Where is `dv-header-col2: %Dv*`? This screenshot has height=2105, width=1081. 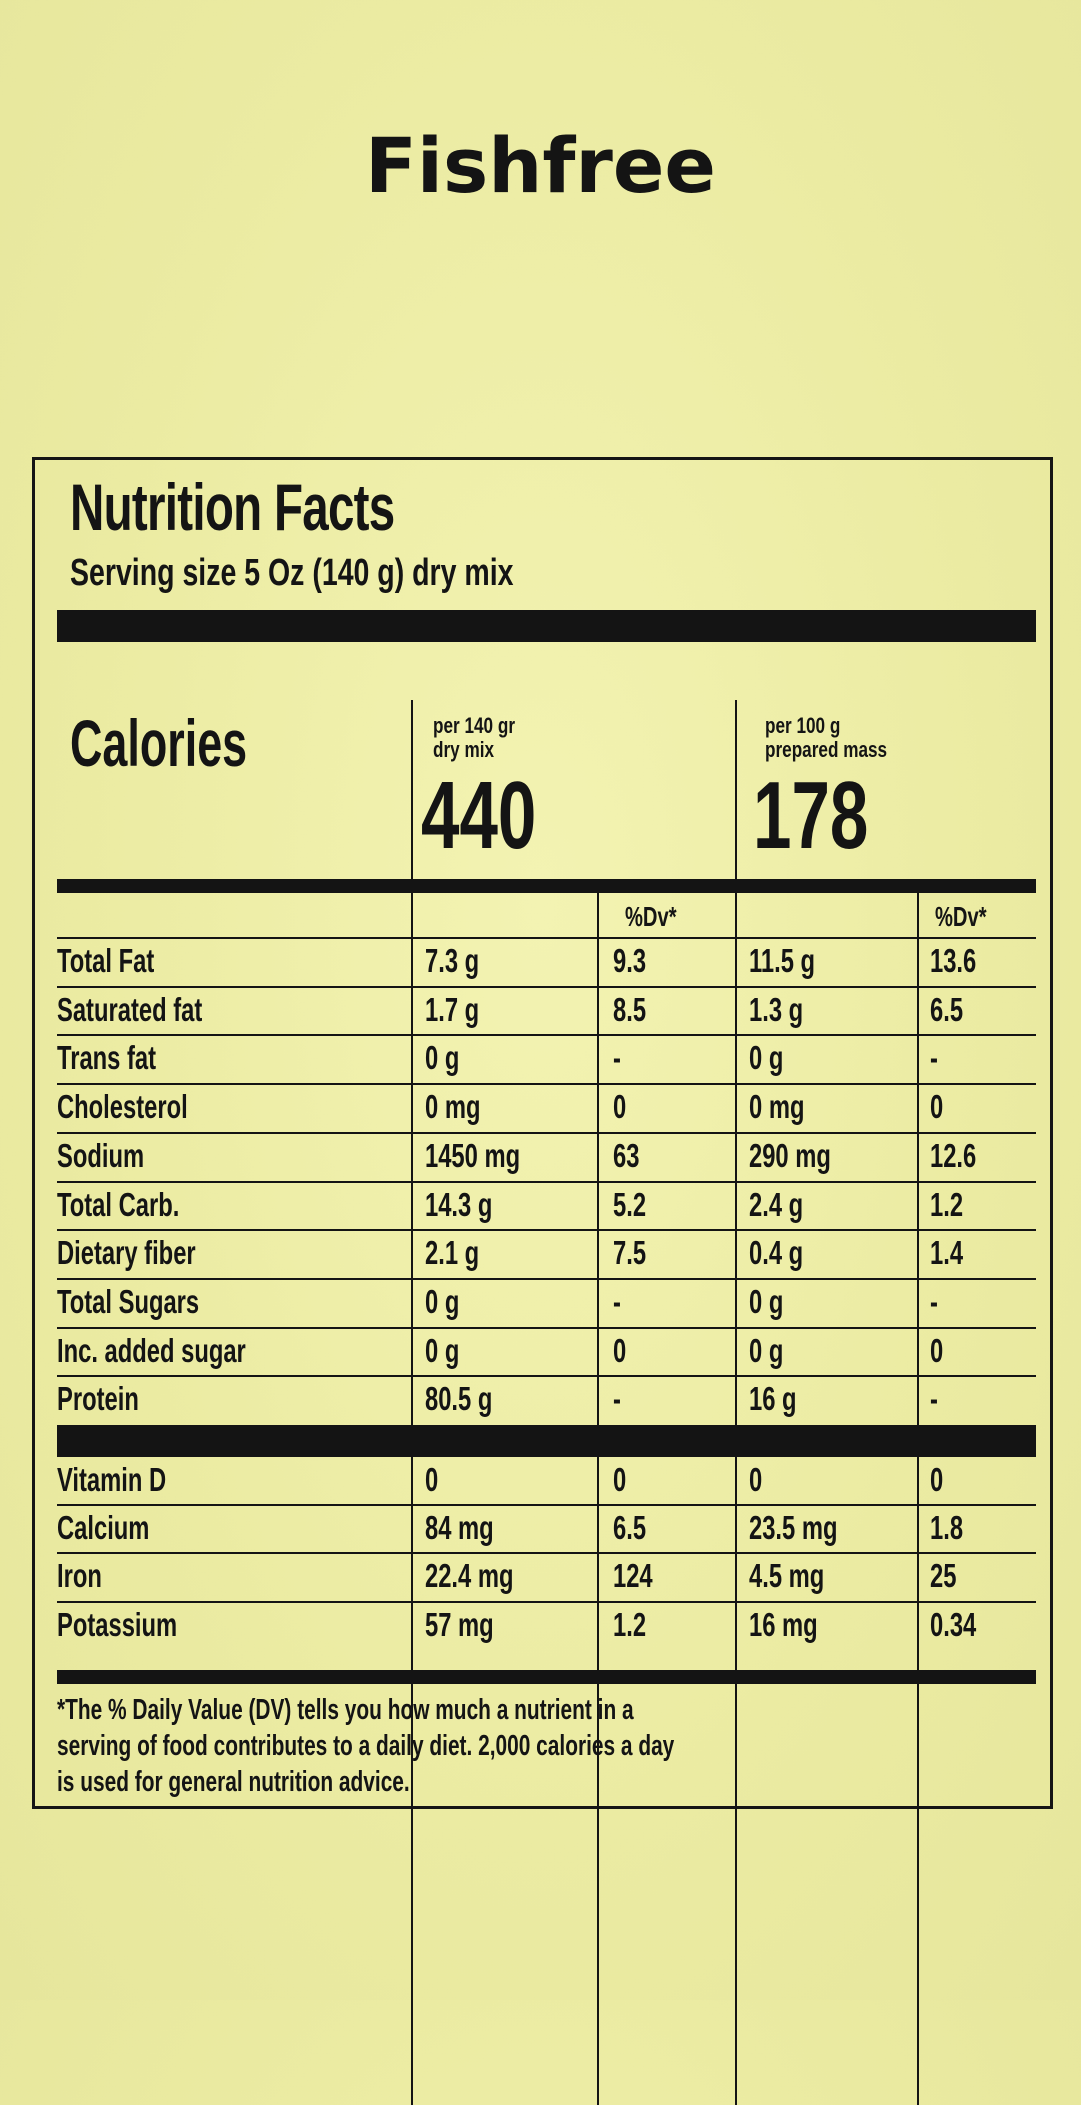
dv-header-col2: %Dv* is located at coordinates (961, 916).